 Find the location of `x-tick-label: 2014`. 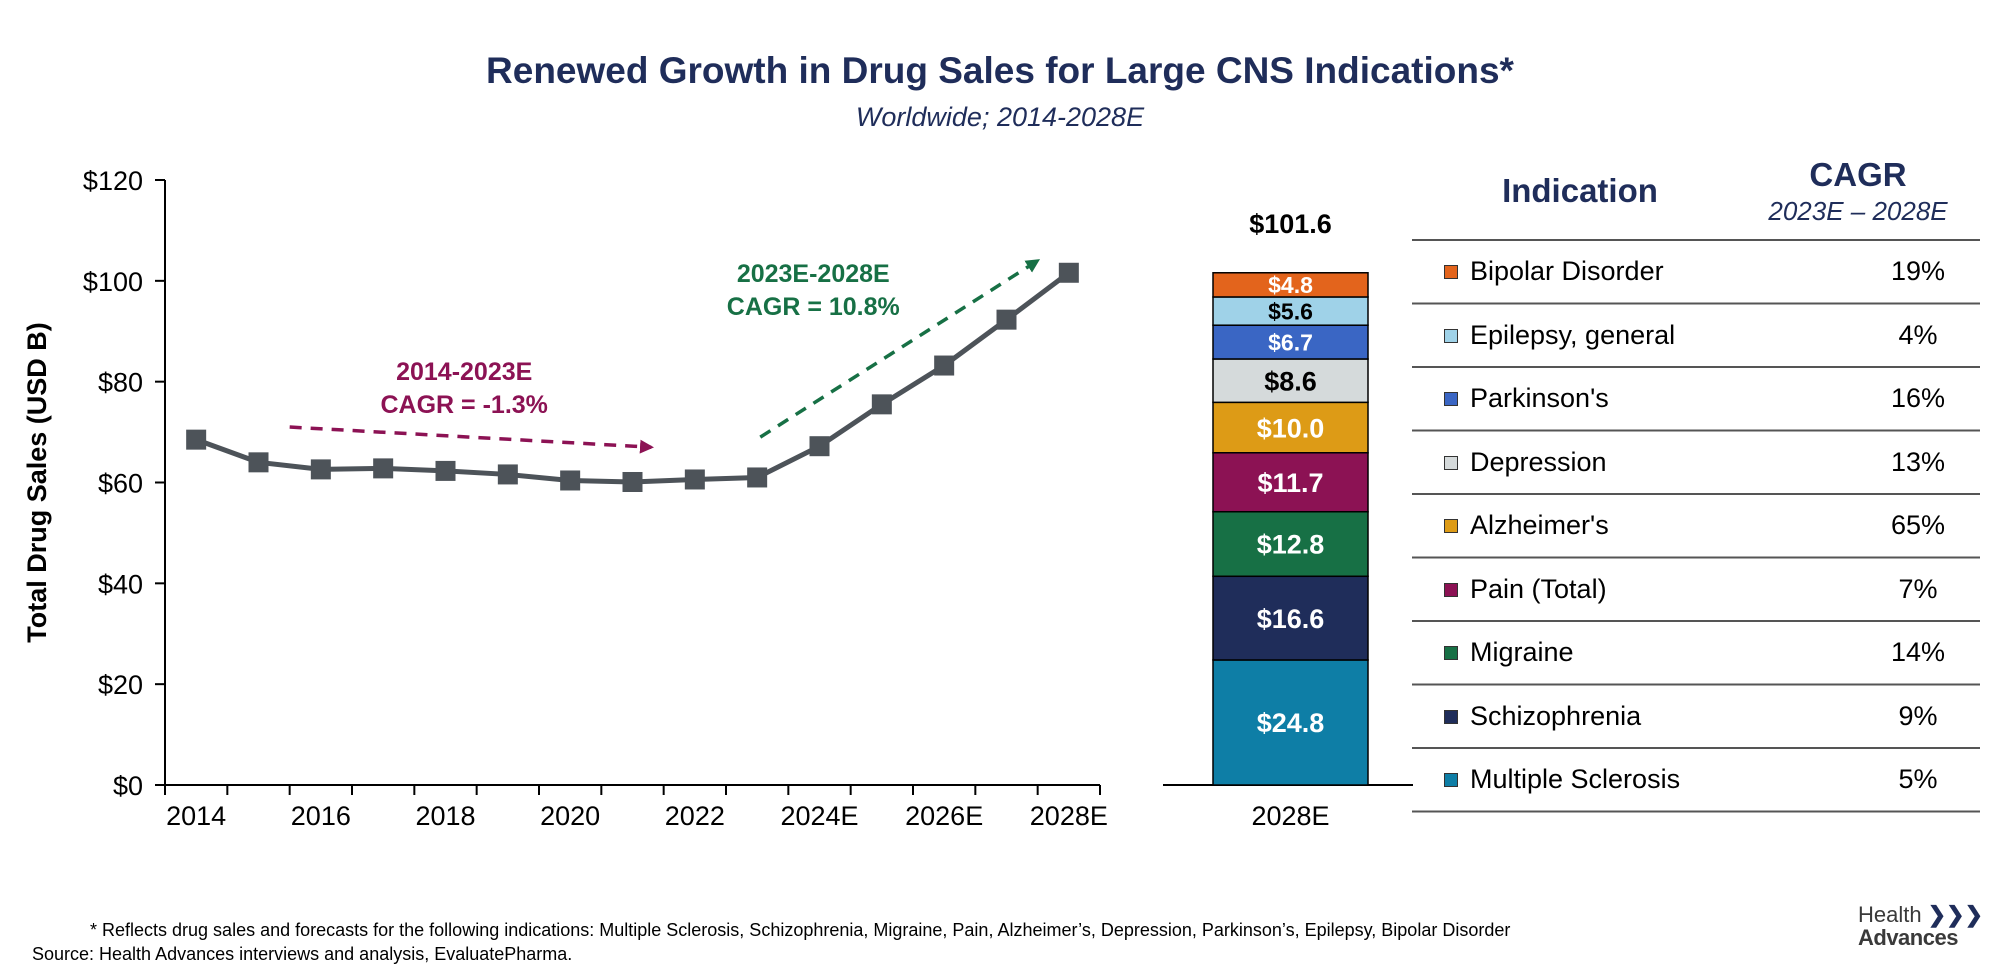

x-tick-label: 2014 is located at coordinates (196, 816).